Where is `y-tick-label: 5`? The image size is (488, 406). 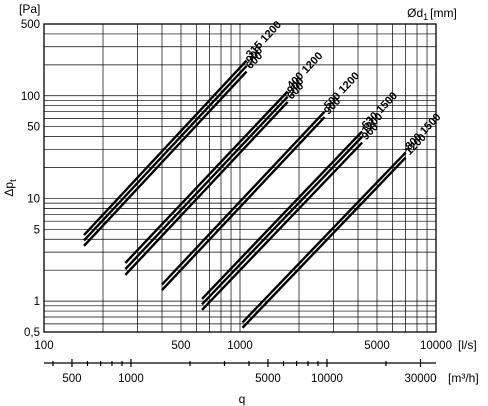 y-tick-label: 5 is located at coordinates (37, 230).